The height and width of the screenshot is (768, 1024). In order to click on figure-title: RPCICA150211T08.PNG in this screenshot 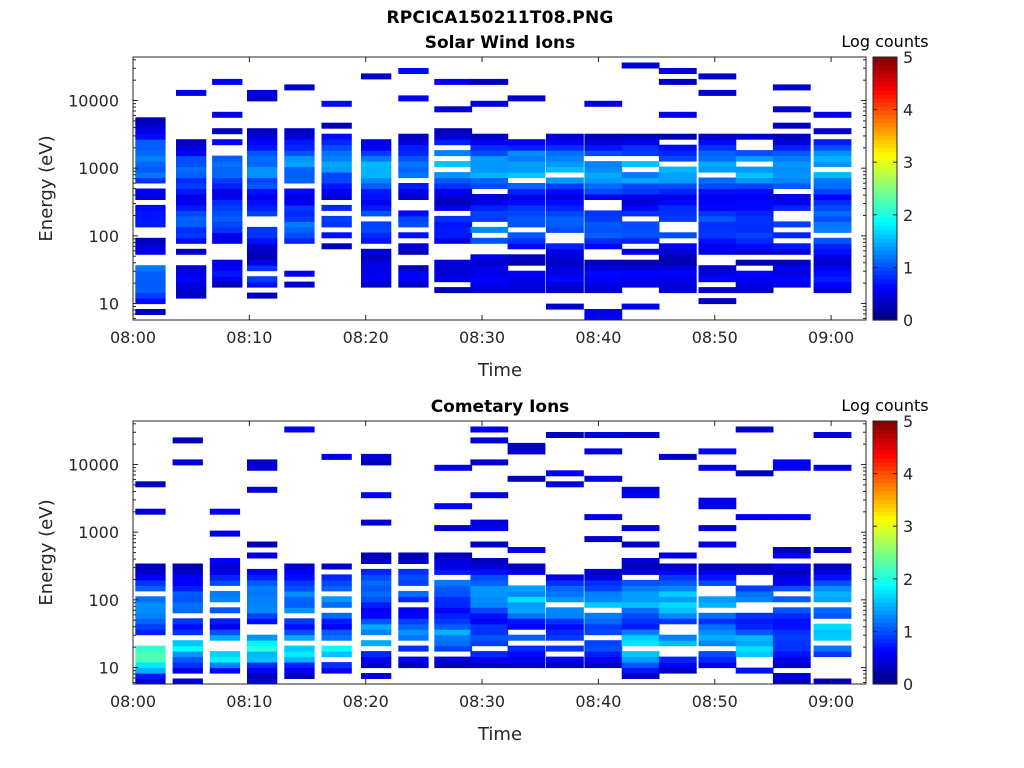, I will do `click(500, 18)`.